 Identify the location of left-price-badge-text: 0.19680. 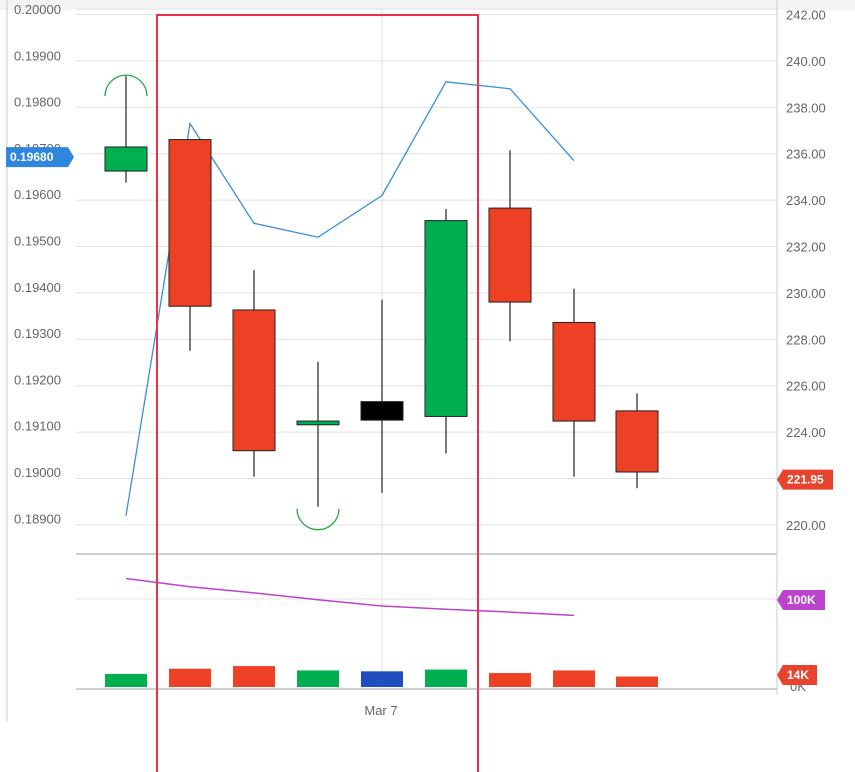
(32, 157).